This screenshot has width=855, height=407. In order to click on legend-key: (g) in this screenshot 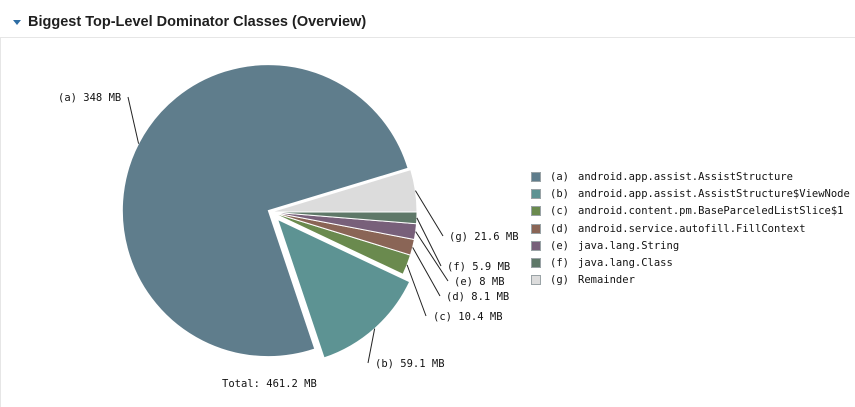, I will do `click(559, 280)`.